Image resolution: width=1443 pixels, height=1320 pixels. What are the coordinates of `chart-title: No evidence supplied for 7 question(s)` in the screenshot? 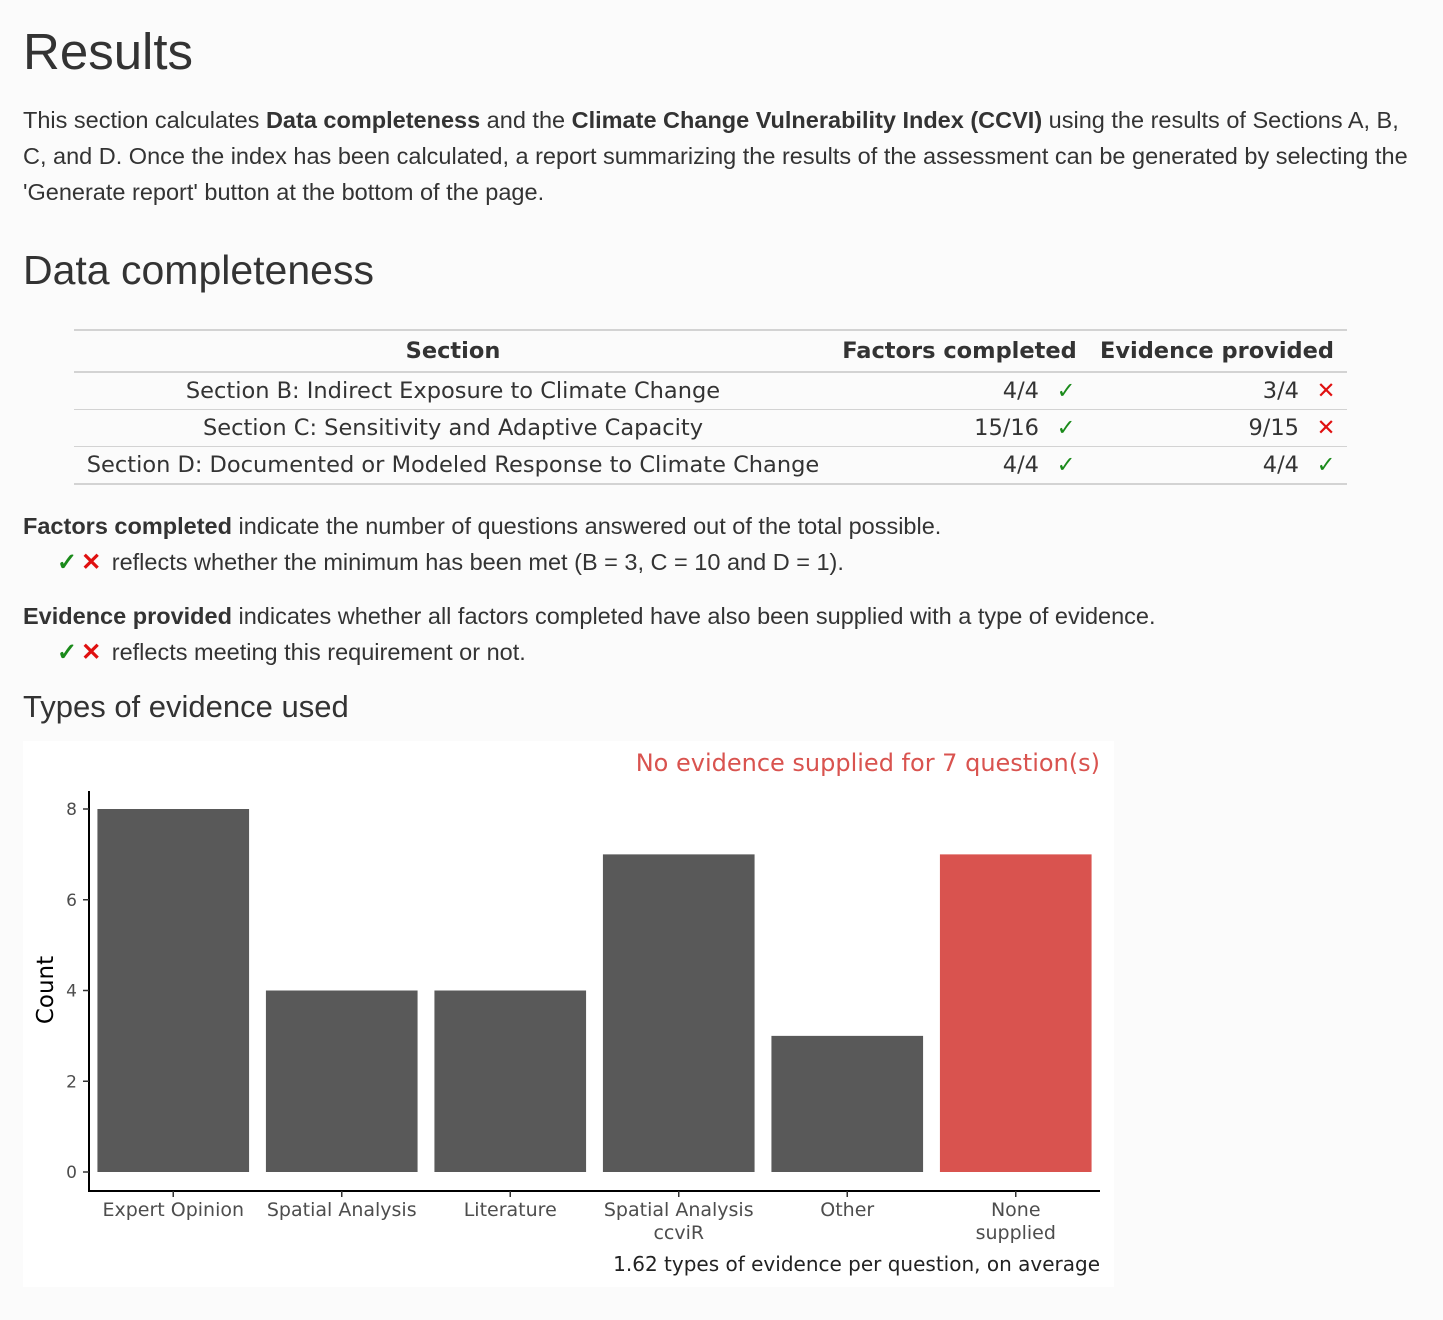 It's located at (868, 763).